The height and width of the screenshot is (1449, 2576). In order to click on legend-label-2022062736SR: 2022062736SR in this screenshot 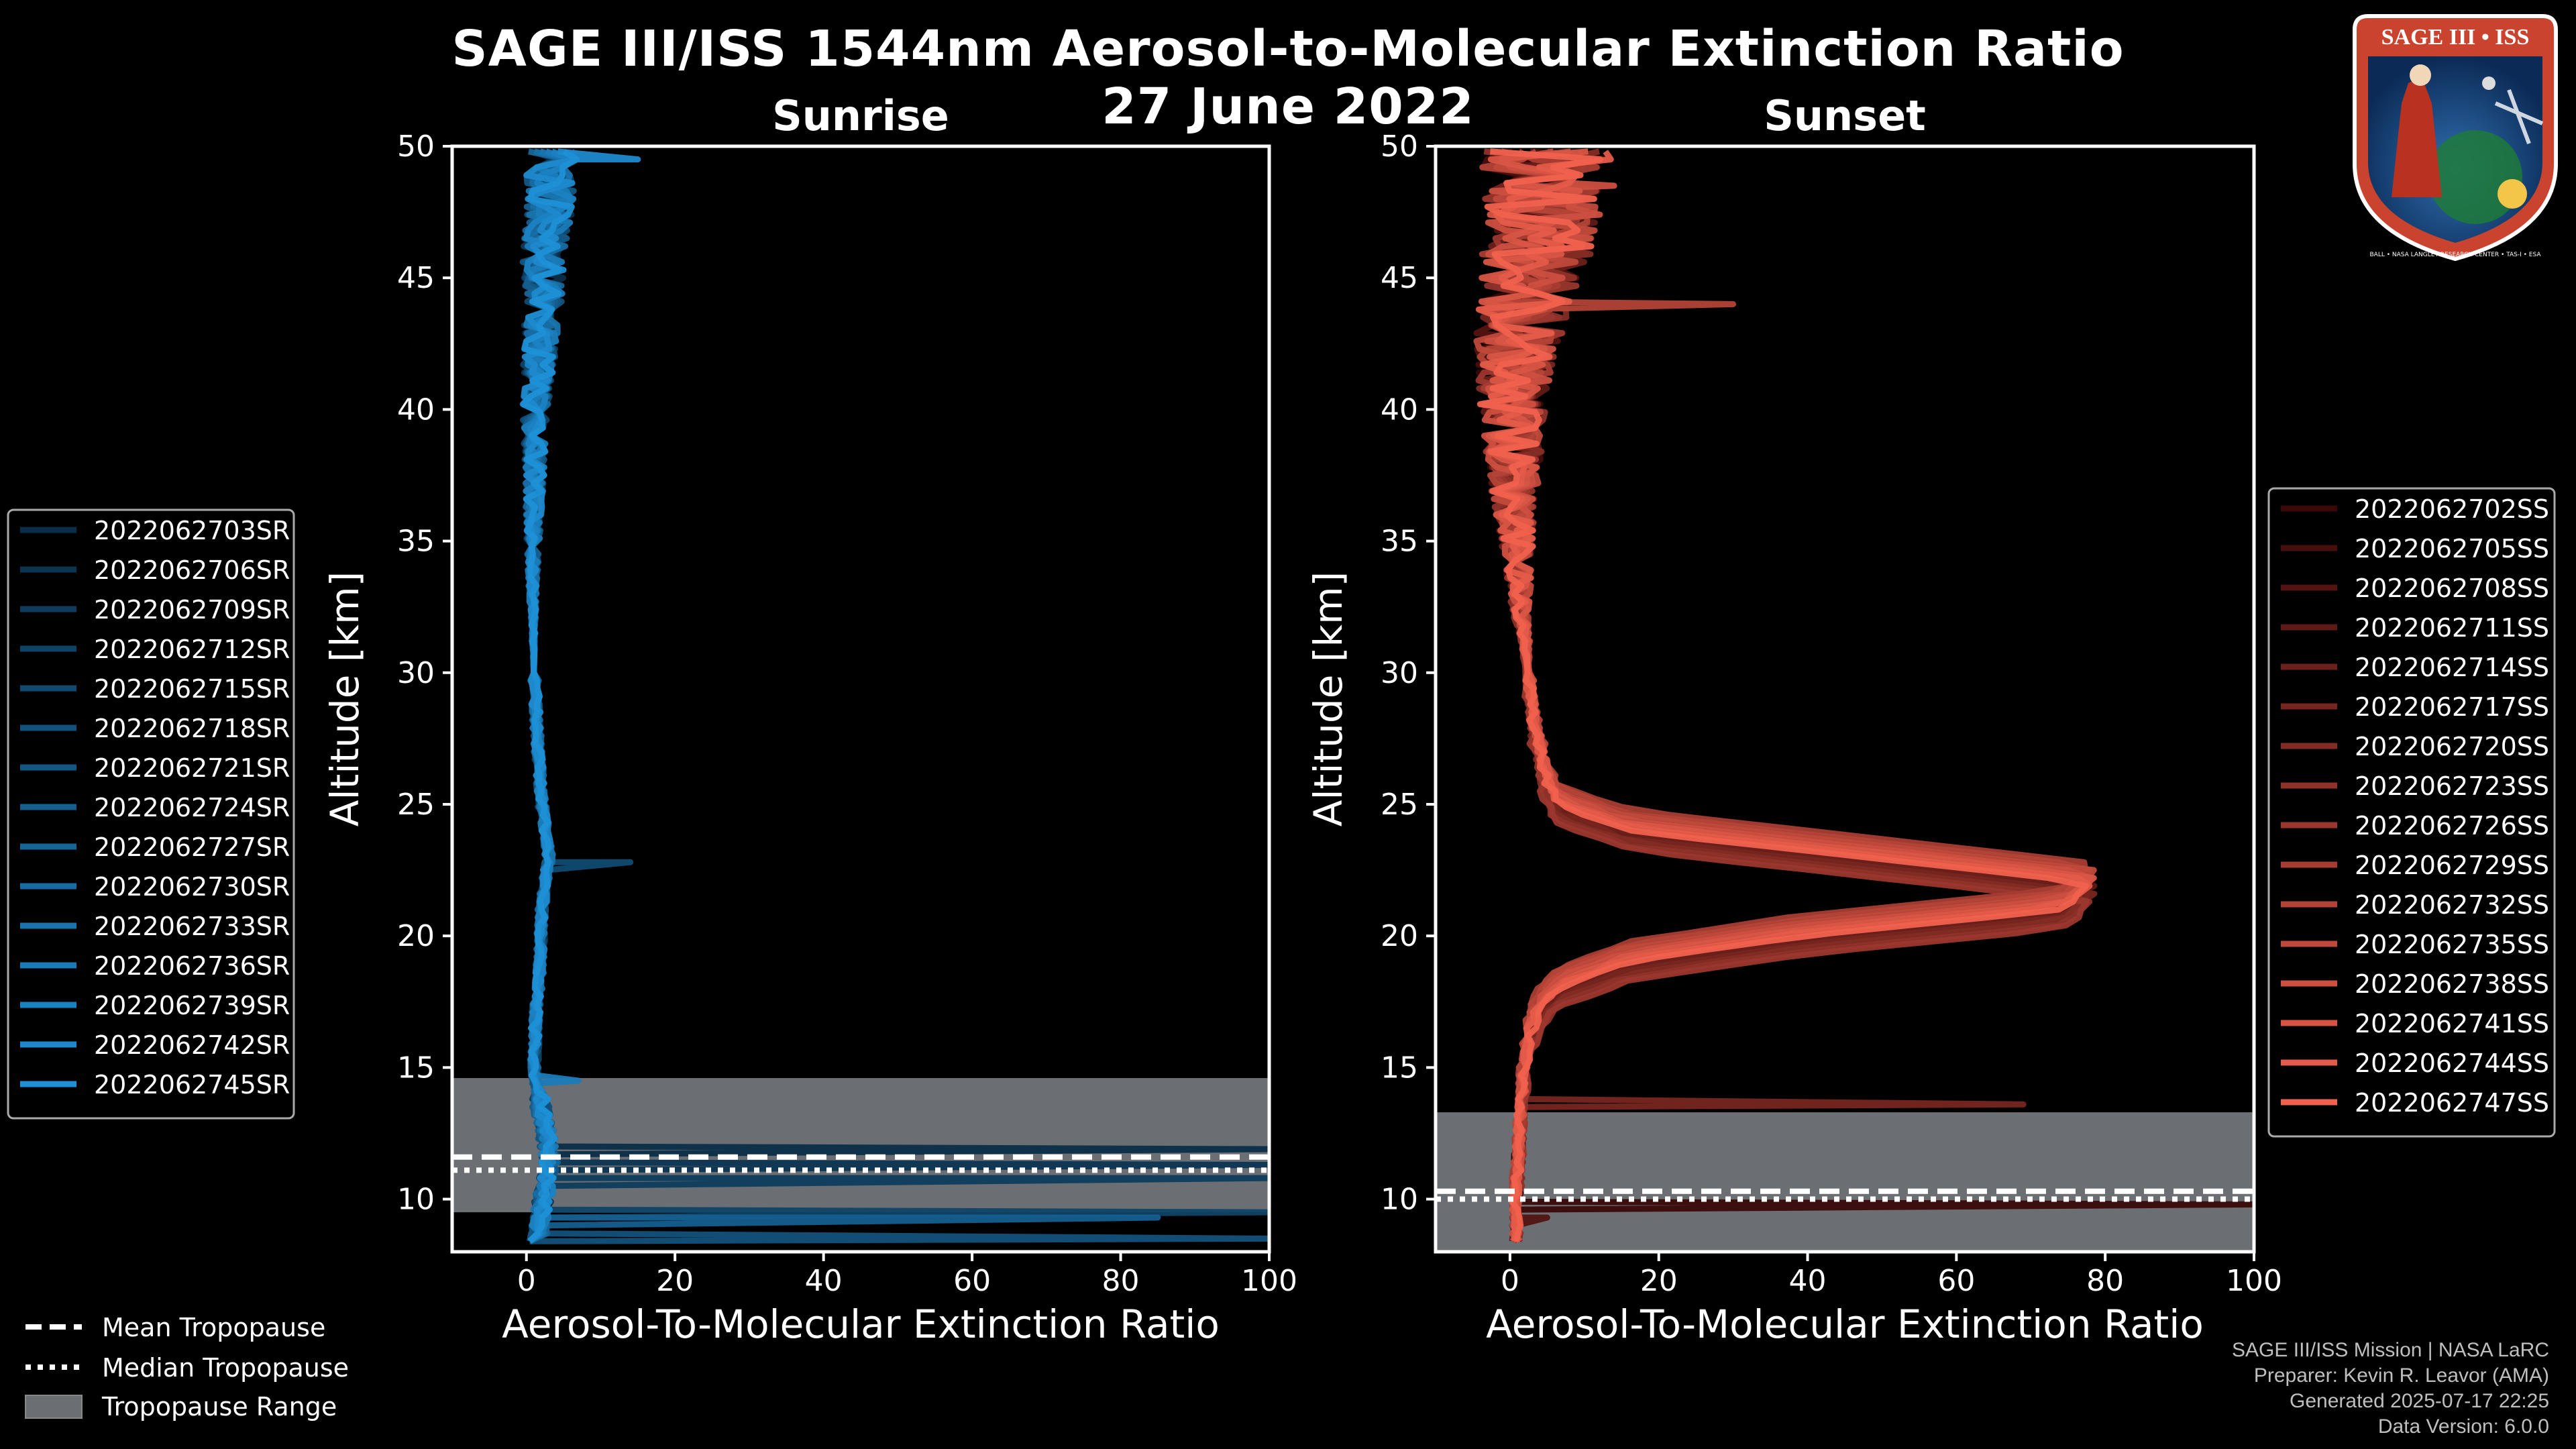, I will do `click(192, 966)`.